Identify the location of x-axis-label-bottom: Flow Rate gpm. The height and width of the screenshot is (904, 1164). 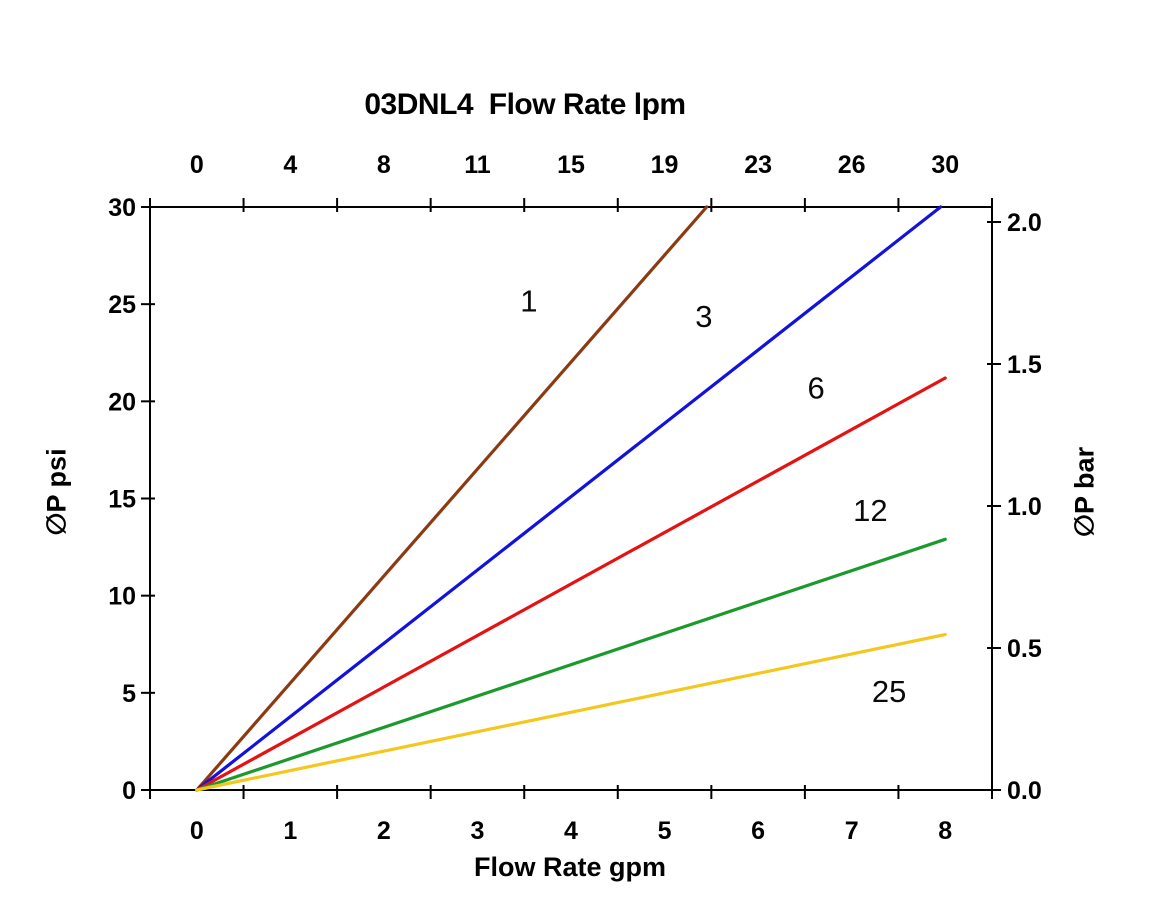
(569, 867).